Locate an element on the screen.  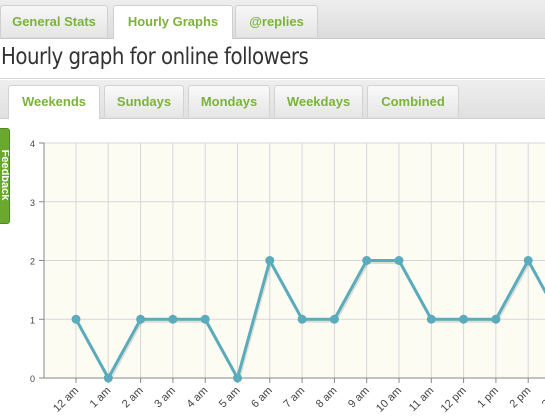
feedback-tab: Feedback is located at coordinates (5, 176).